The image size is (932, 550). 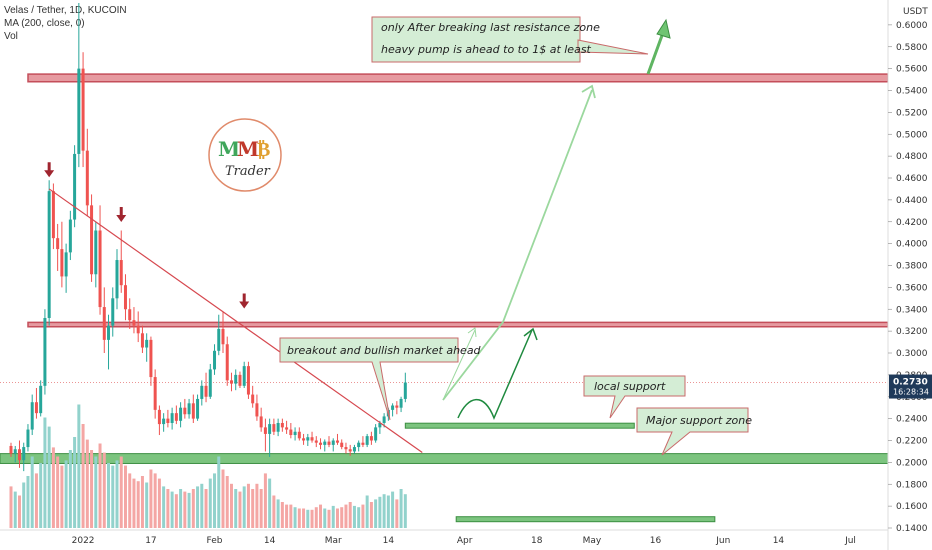 What do you see at coordinates (912, 157) in the screenshot?
I see `y-tick-label-7: 0.4800` at bounding box center [912, 157].